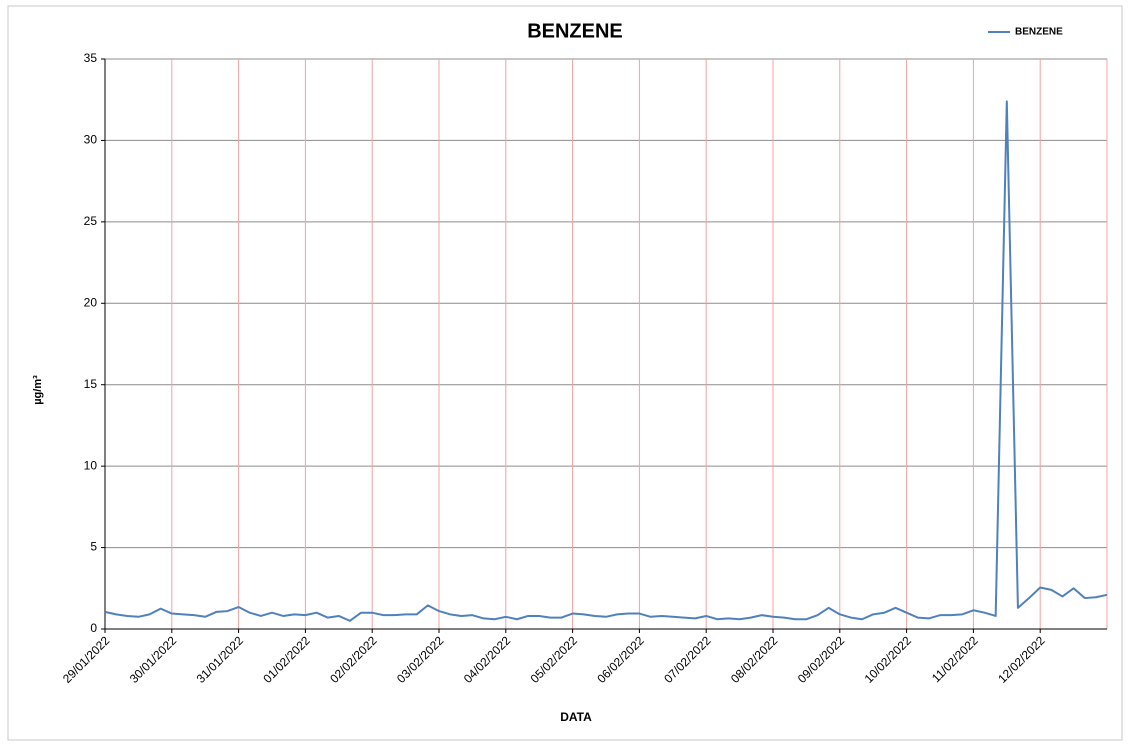 Image resolution: width=1131 pixels, height=744 pixels. I want to click on y-axis-label: µg/m³, so click(38, 390).